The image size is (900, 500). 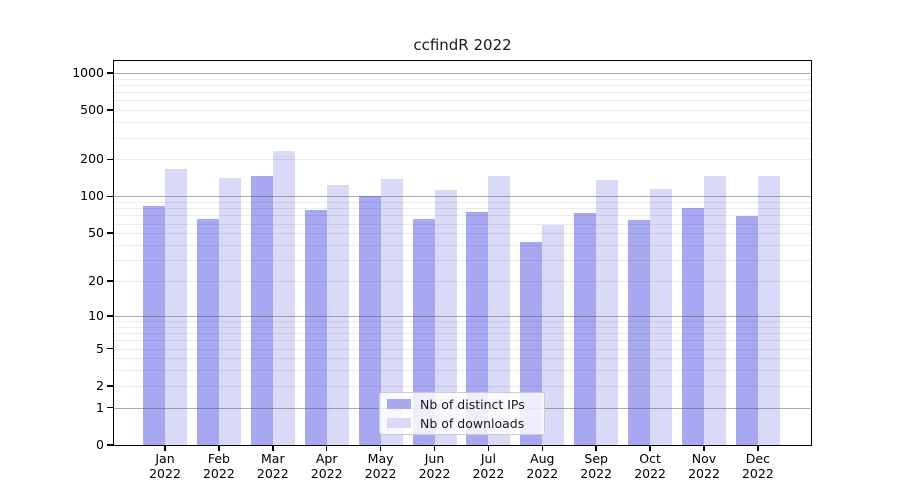 What do you see at coordinates (607, 312) in the screenshot?
I see `bar-downloads-sep` at bounding box center [607, 312].